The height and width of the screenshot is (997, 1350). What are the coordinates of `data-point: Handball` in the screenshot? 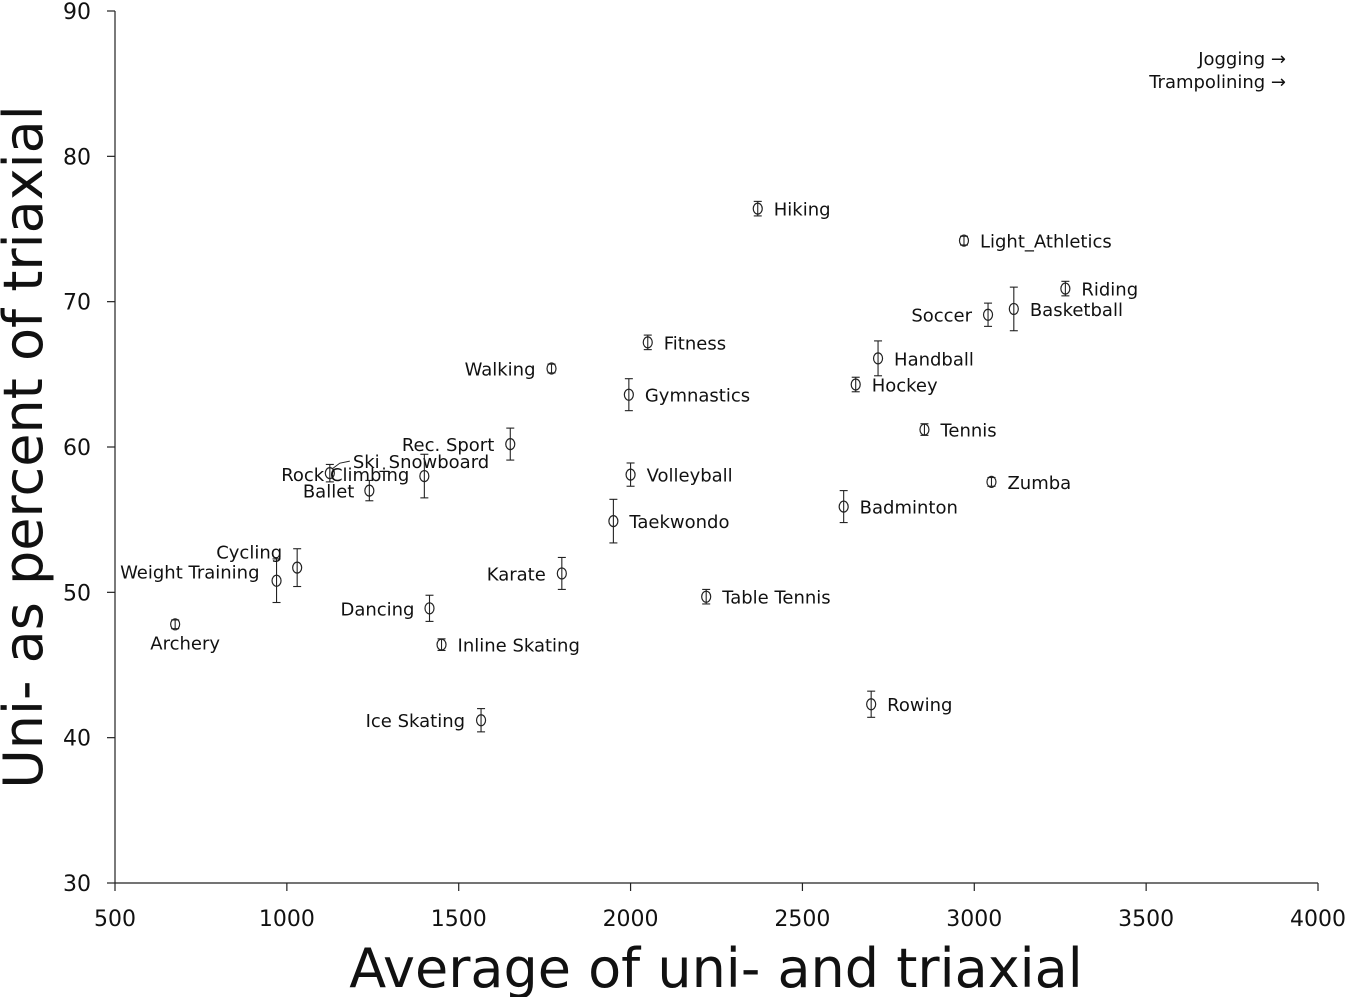 It's located at (923, 358).